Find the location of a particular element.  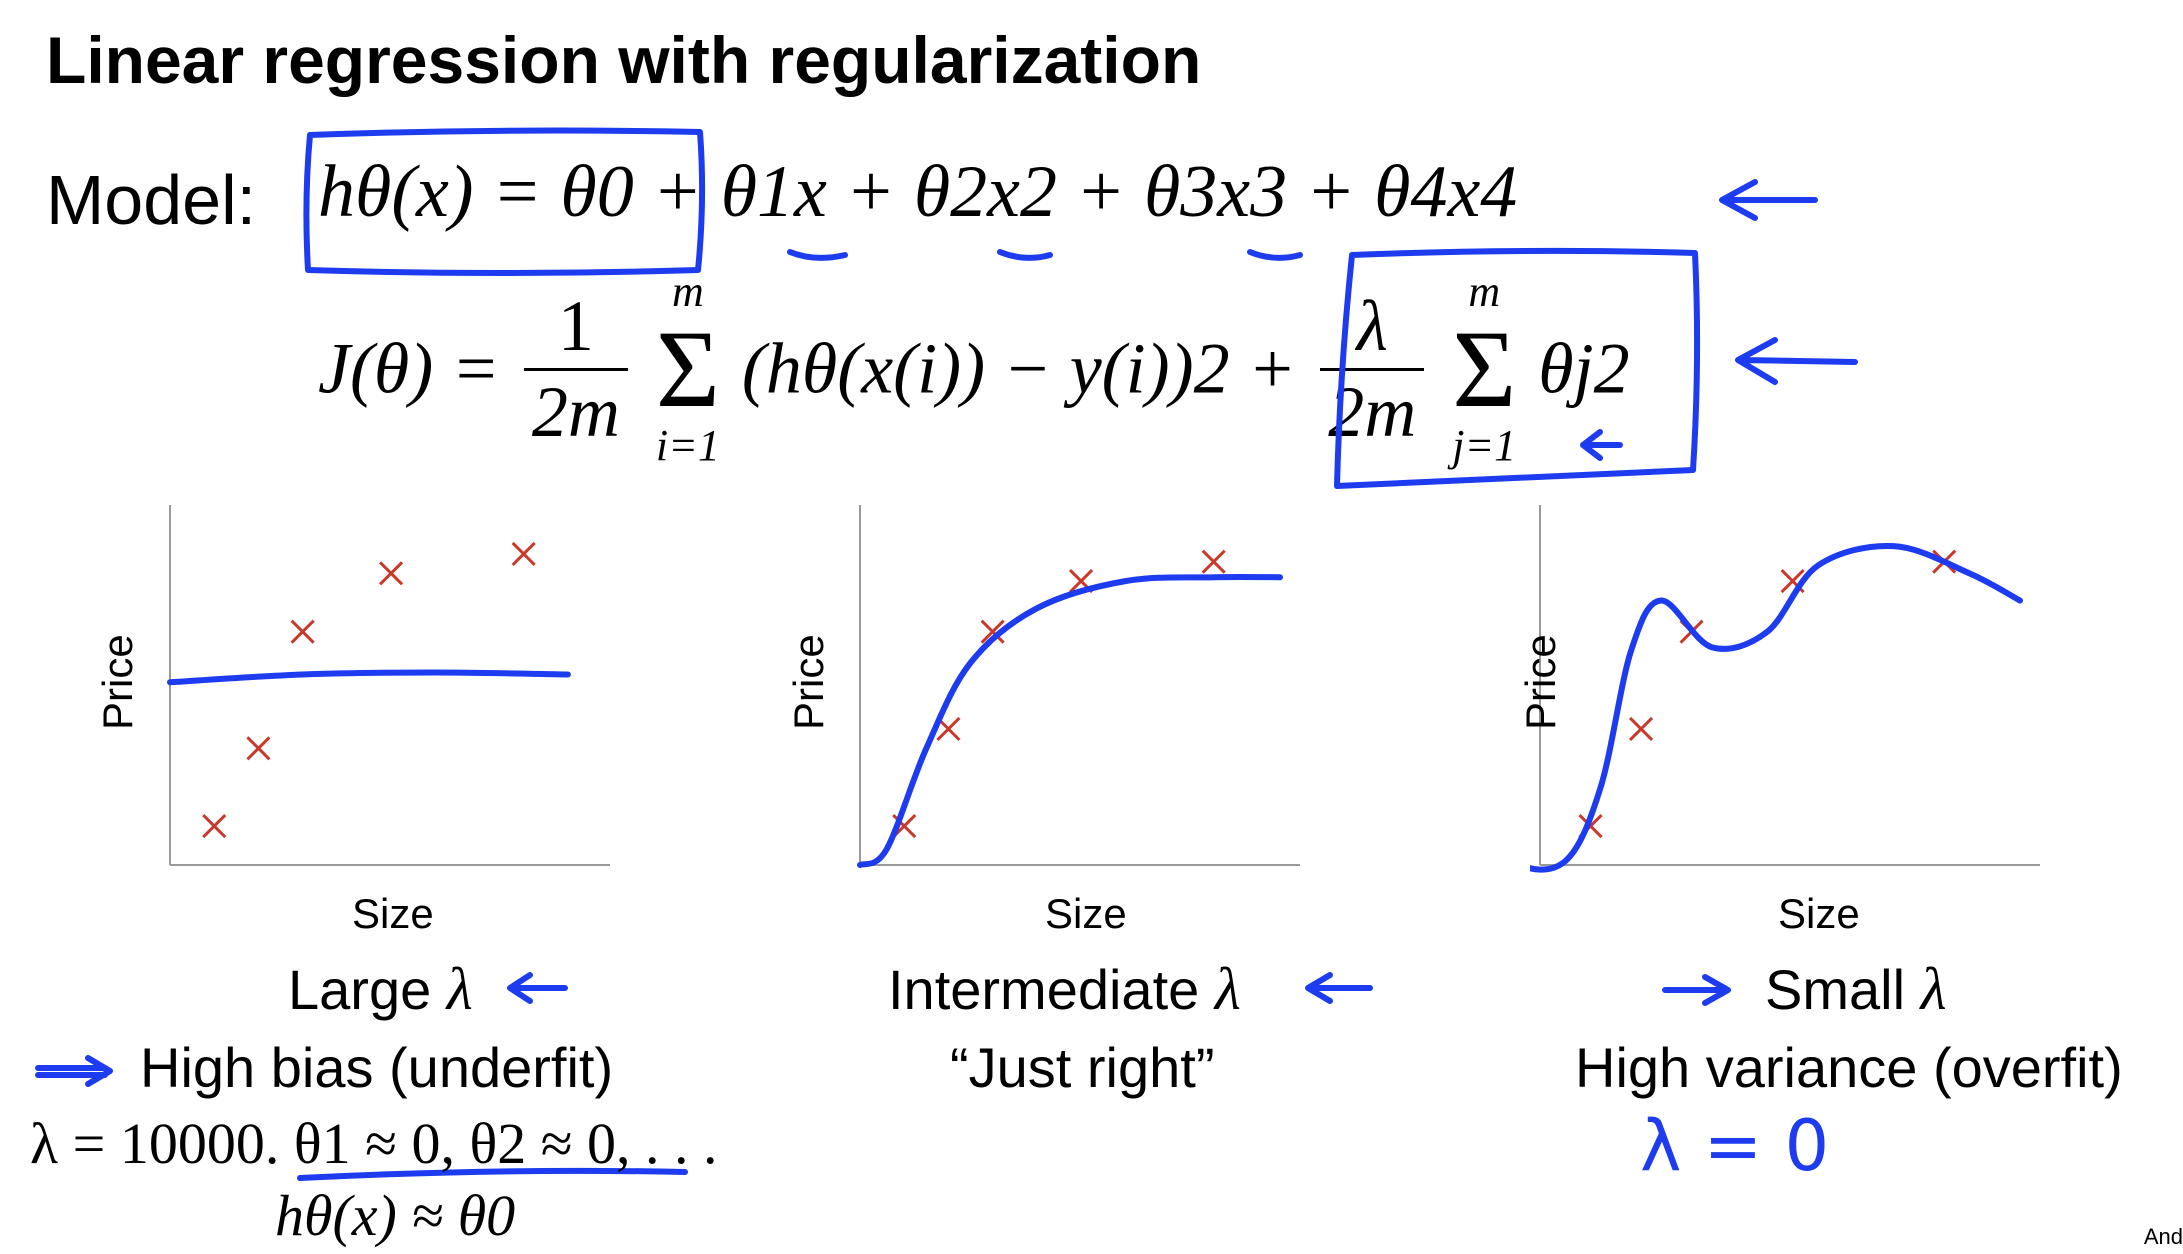

fraction-denominator: 2m is located at coordinates (575, 411).